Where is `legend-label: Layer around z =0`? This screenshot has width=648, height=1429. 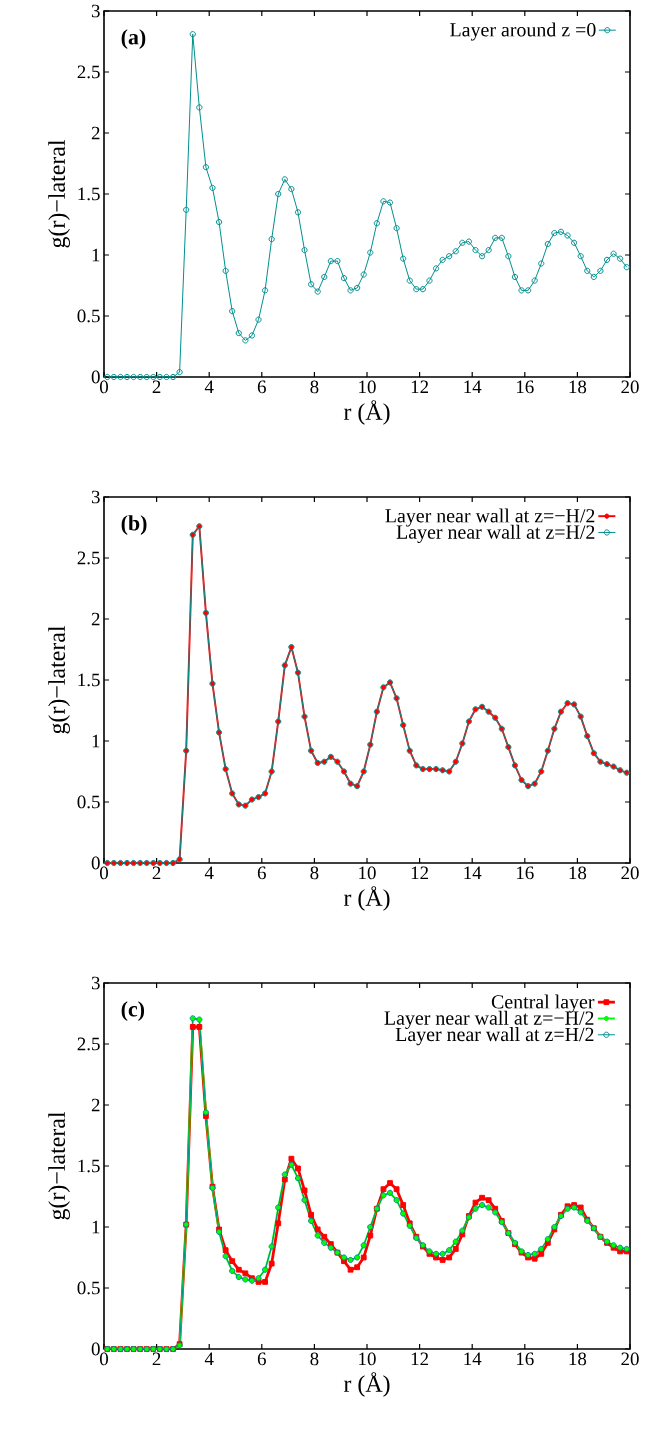 legend-label: Layer around z =0 is located at coordinates (523, 31).